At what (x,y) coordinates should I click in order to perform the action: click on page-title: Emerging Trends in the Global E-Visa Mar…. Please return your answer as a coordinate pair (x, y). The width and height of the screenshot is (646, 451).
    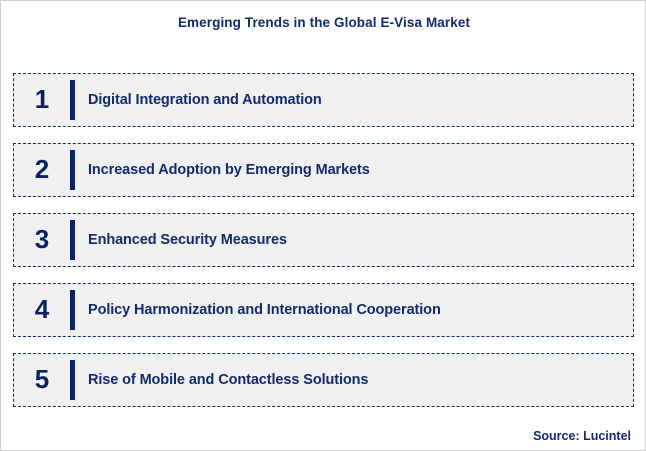
    Looking at the image, I should click on (324, 22).